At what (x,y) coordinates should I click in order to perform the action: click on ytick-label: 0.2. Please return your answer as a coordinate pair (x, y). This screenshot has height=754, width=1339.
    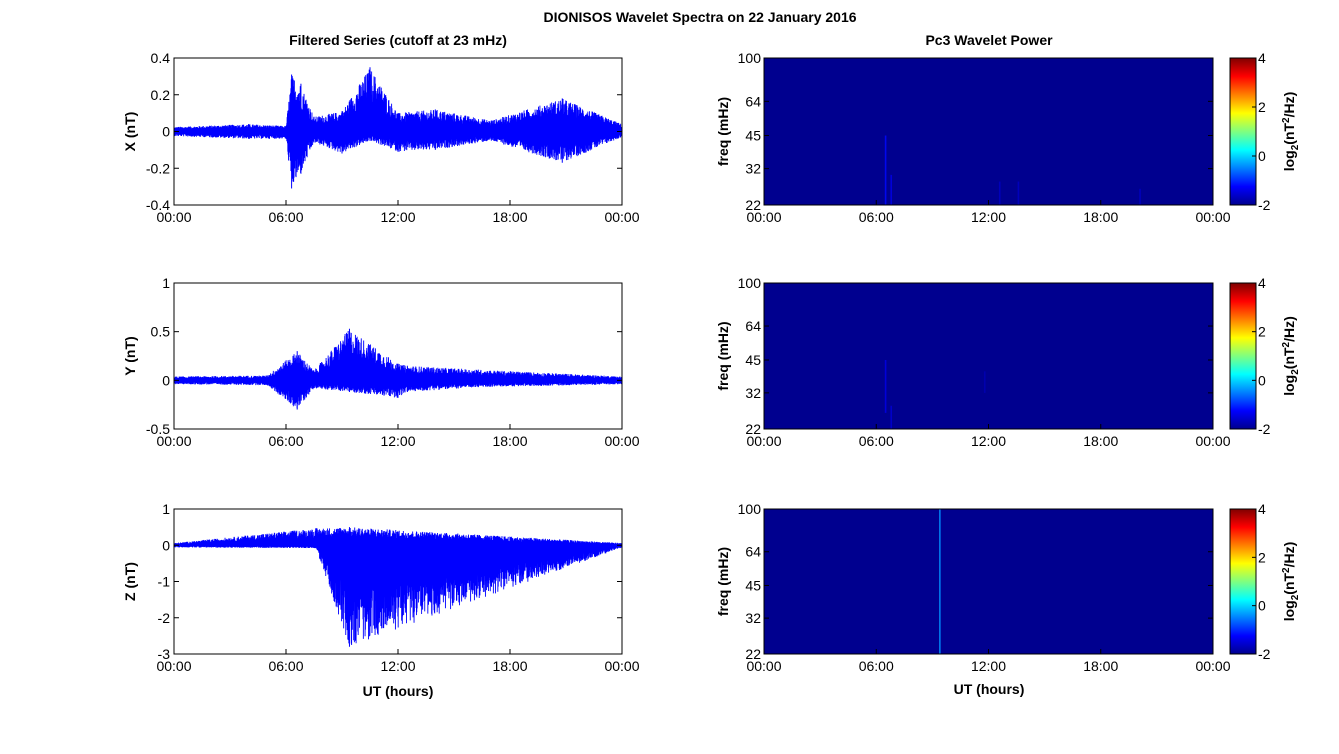
    Looking at the image, I should click on (161, 95).